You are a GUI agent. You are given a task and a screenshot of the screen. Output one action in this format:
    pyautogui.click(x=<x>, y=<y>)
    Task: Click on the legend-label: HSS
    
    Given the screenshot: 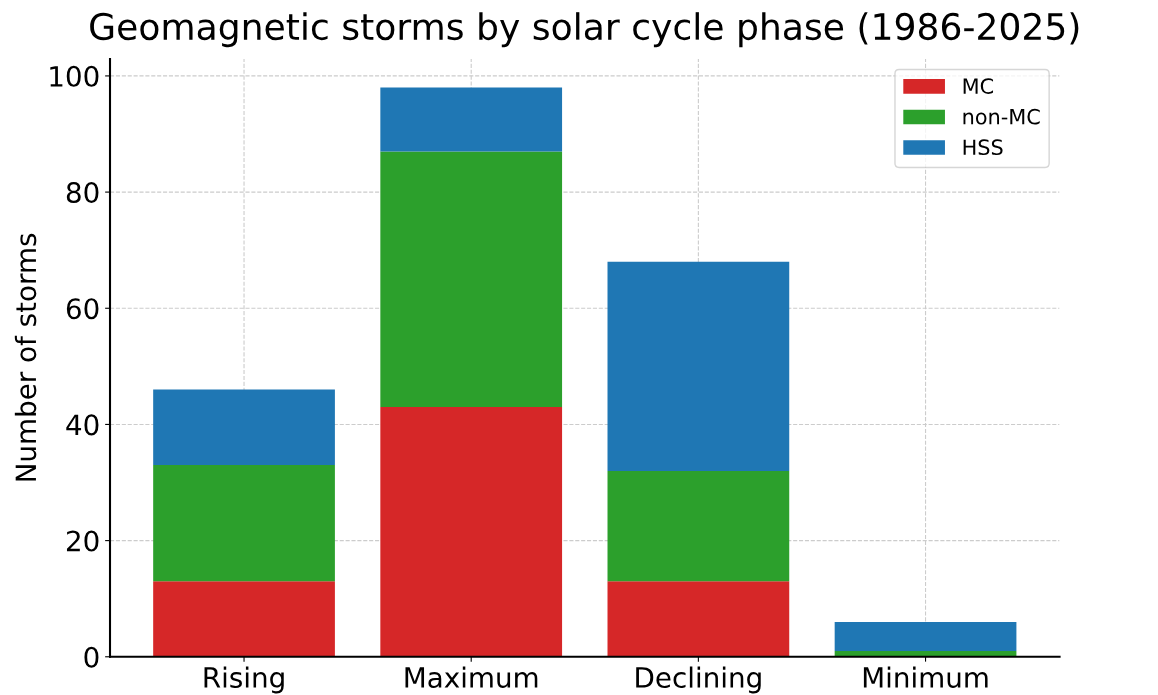 What is the action you would take?
    pyautogui.click(x=983, y=147)
    